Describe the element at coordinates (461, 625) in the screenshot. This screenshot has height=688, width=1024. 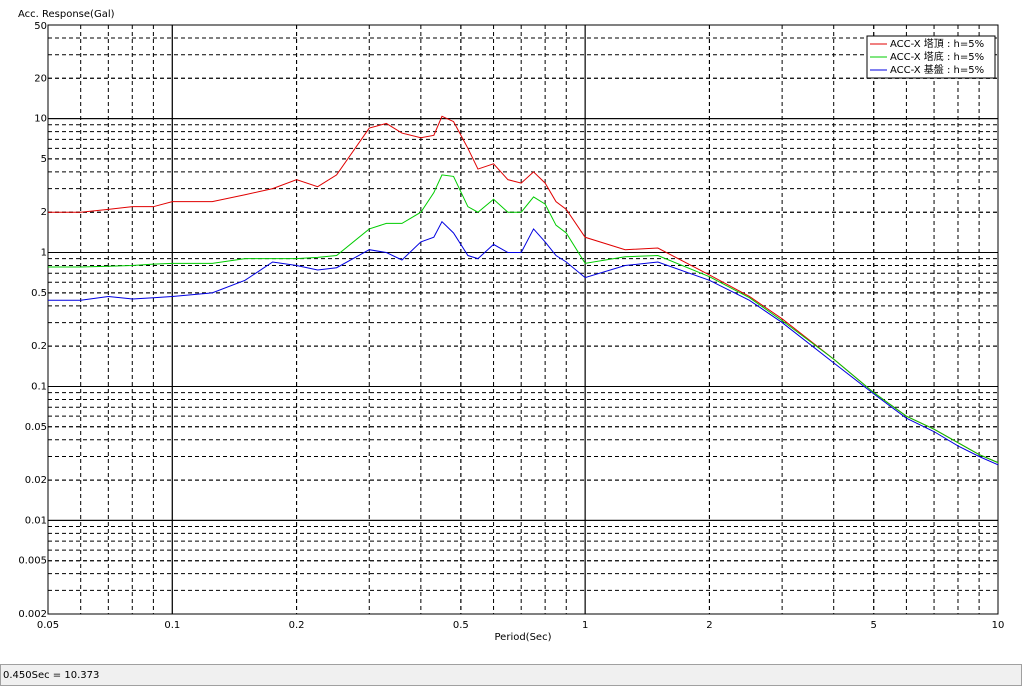
I see `x-tick-label: 0.5` at that location.